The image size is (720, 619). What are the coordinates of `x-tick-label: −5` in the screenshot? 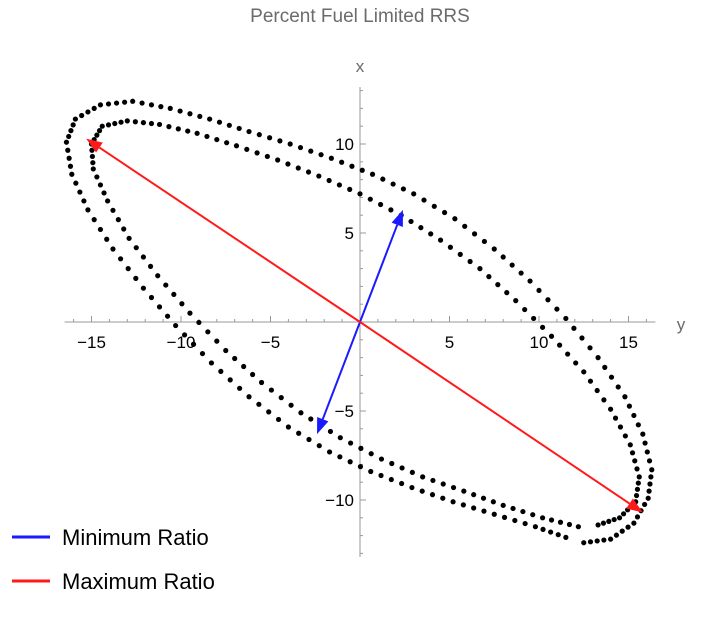 It's located at (270, 342).